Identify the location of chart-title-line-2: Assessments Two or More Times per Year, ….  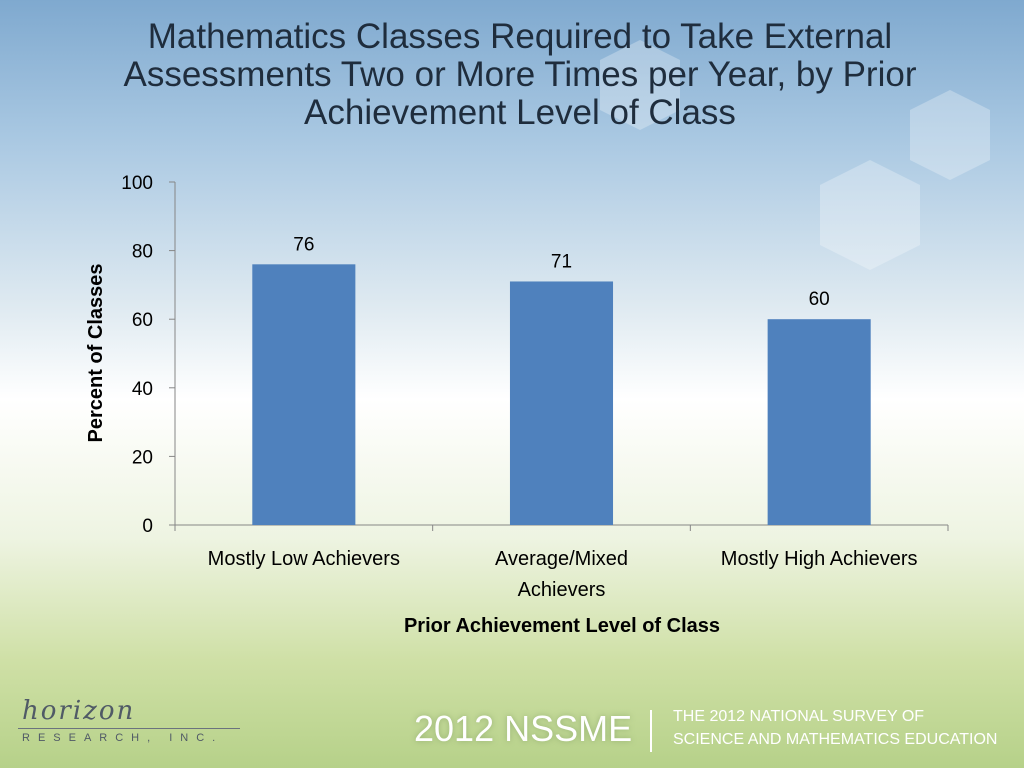
(520, 74).